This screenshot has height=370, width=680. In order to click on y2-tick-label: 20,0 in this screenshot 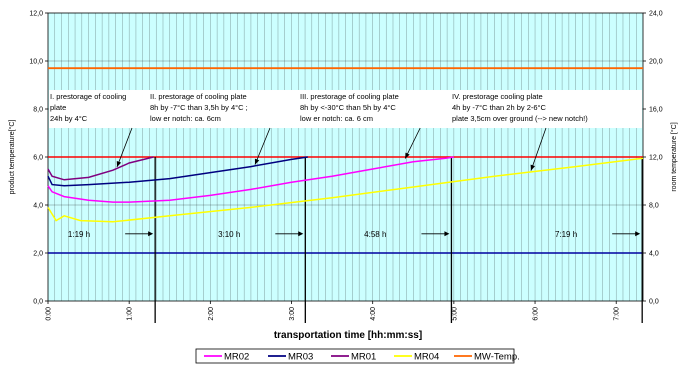, I will do `click(656, 62)`.